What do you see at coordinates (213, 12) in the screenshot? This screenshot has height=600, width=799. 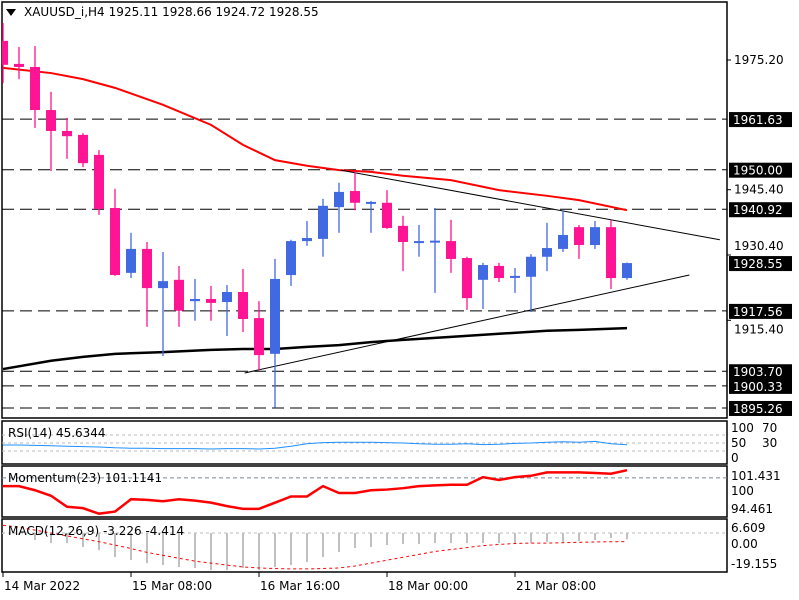 I see `ohlc-readout: 1925.11 1928.66 1924.72 1928.55` at bounding box center [213, 12].